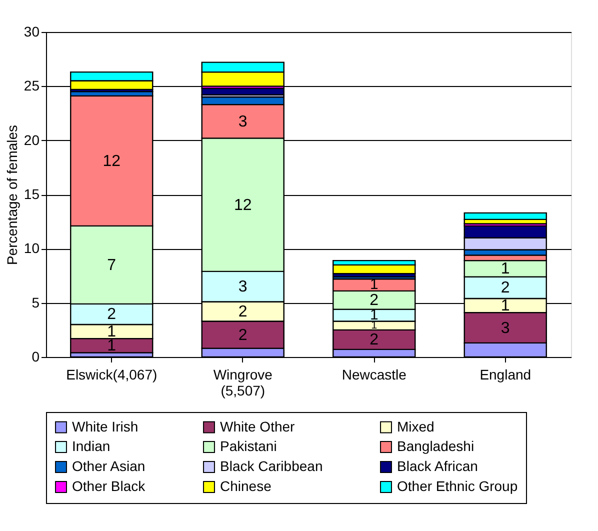 This screenshot has height=531, width=598. I want to click on bar, so click(505, 216).